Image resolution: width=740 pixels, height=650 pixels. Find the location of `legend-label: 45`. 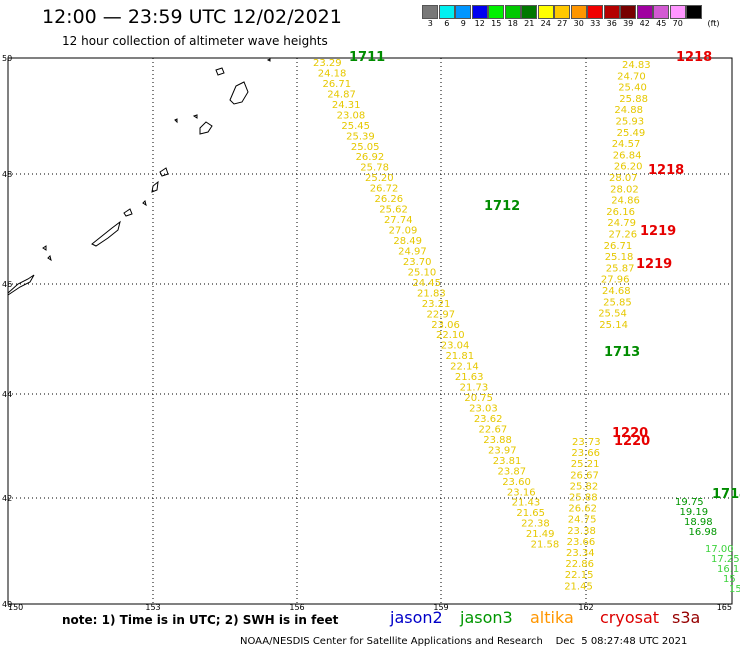

legend-label: 45 is located at coordinates (661, 23).